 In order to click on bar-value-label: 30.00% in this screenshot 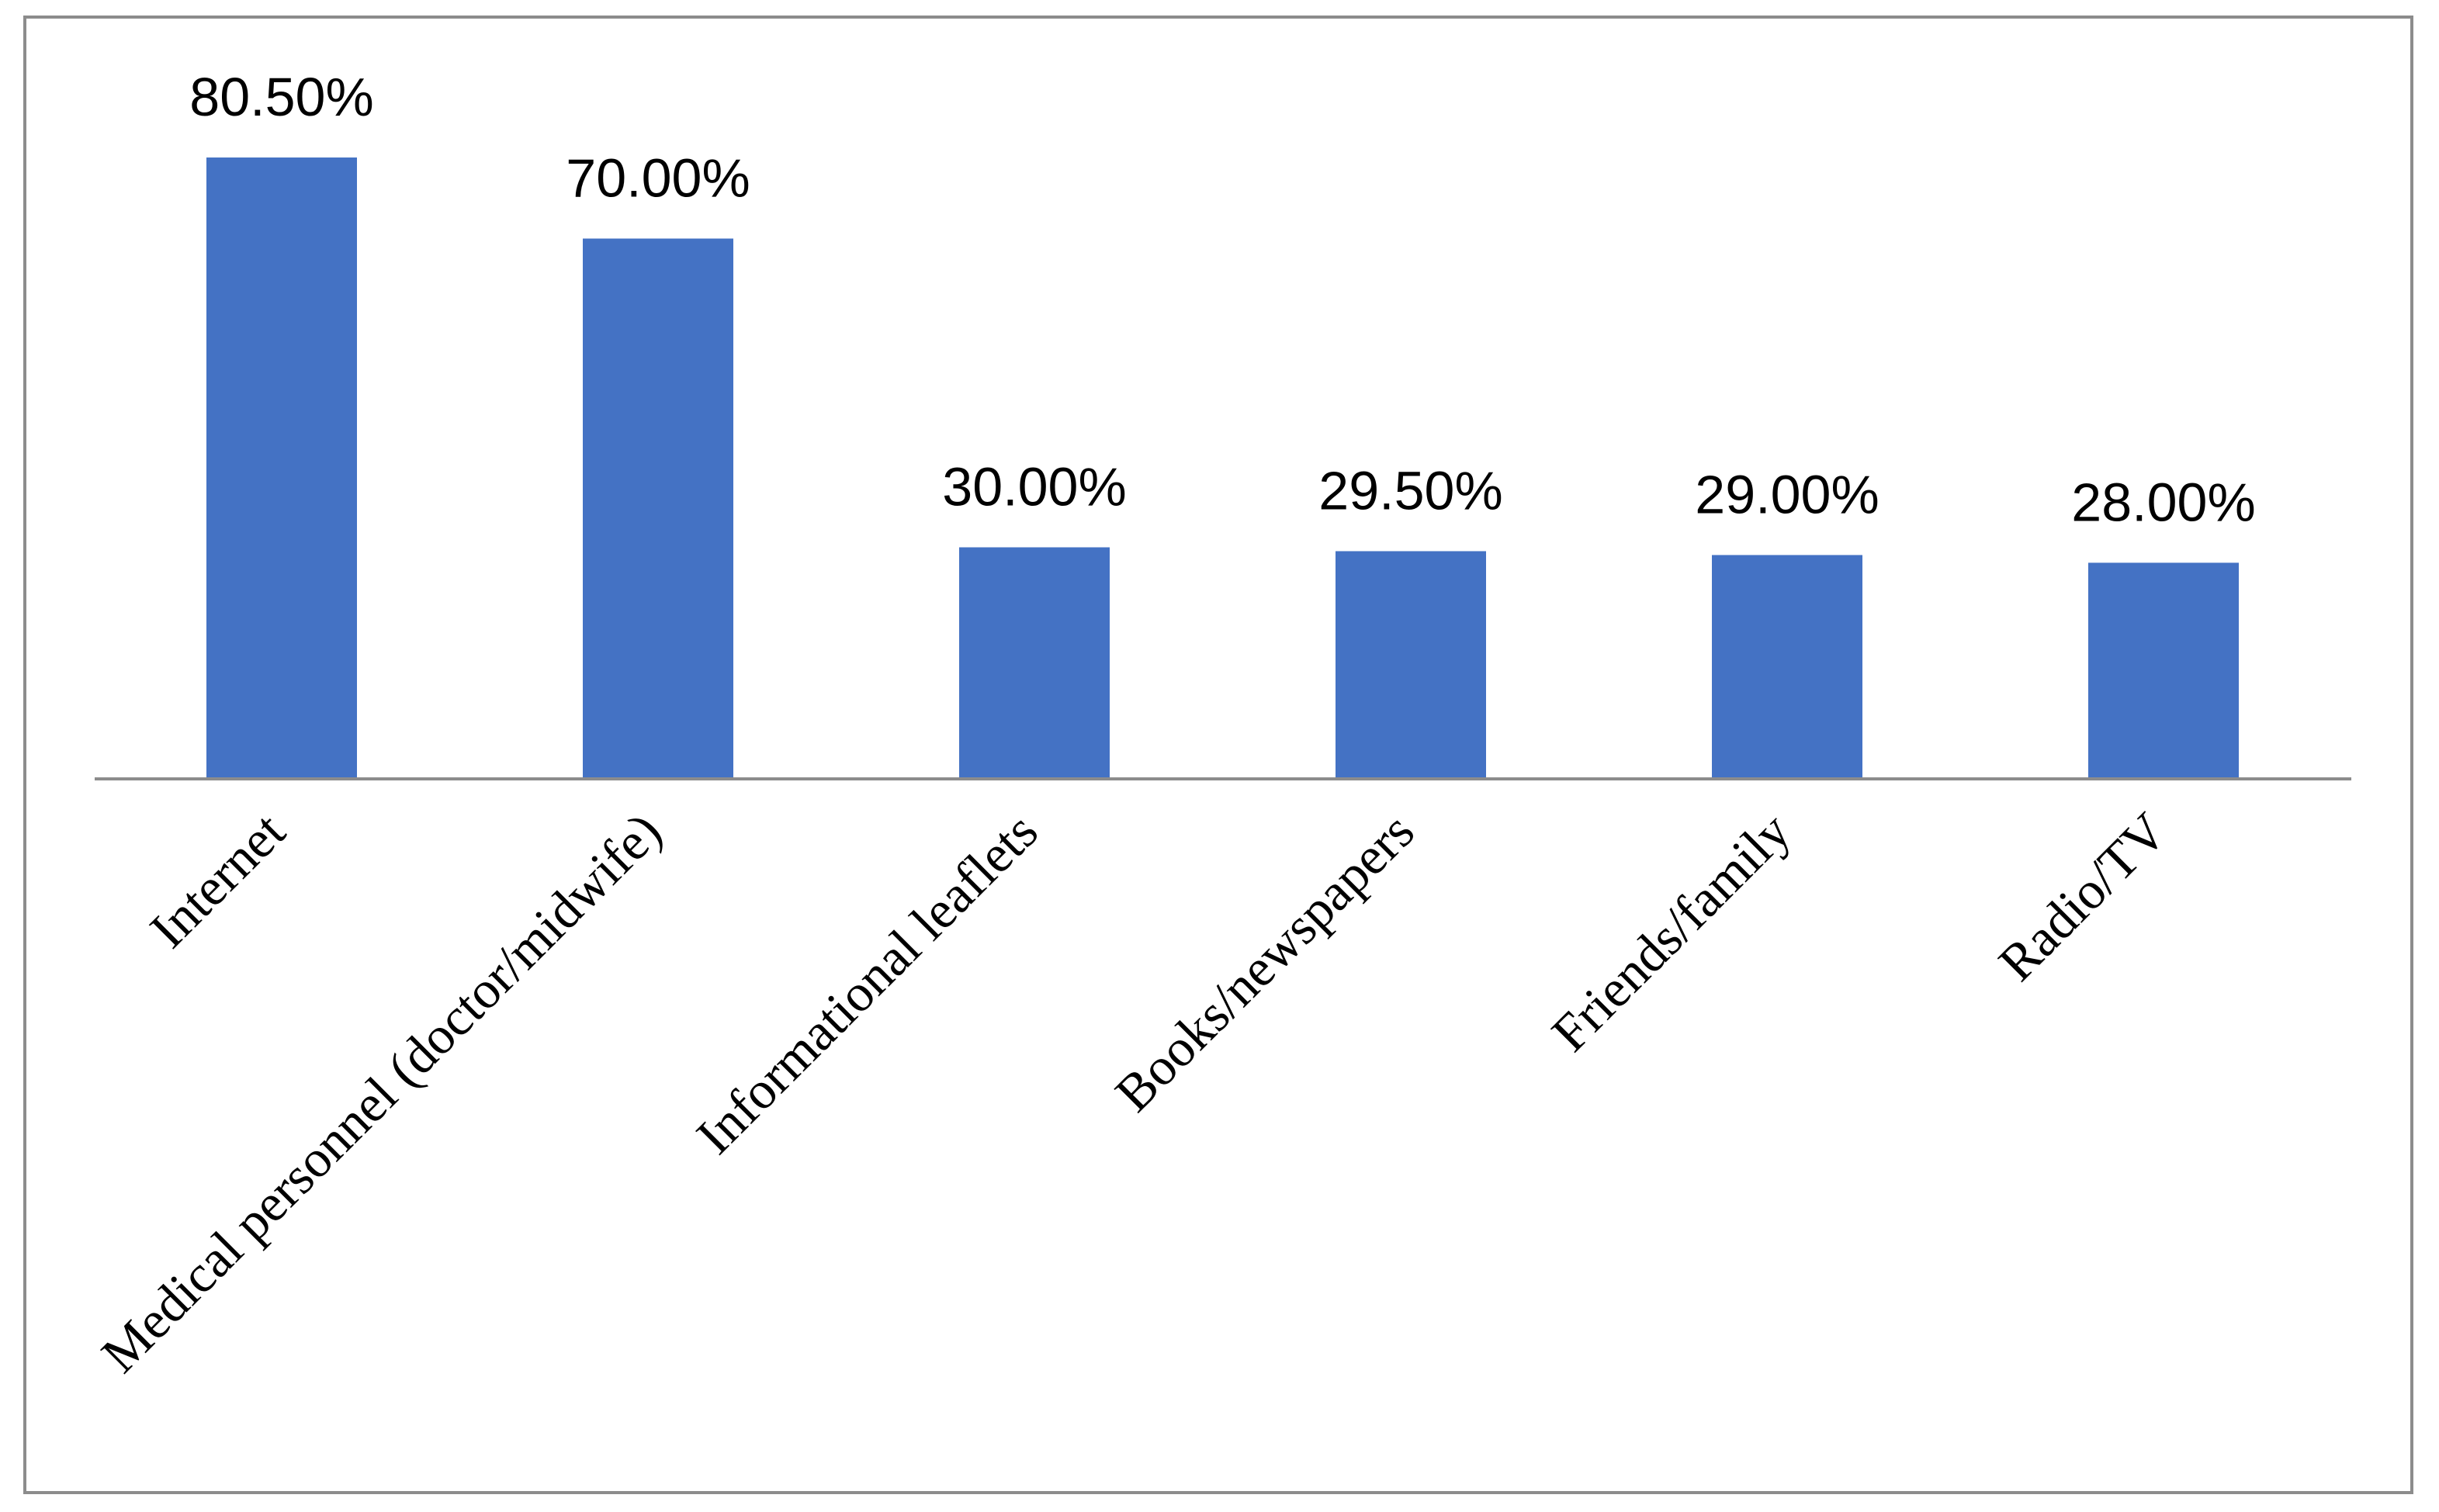, I will do `click(1034, 487)`.